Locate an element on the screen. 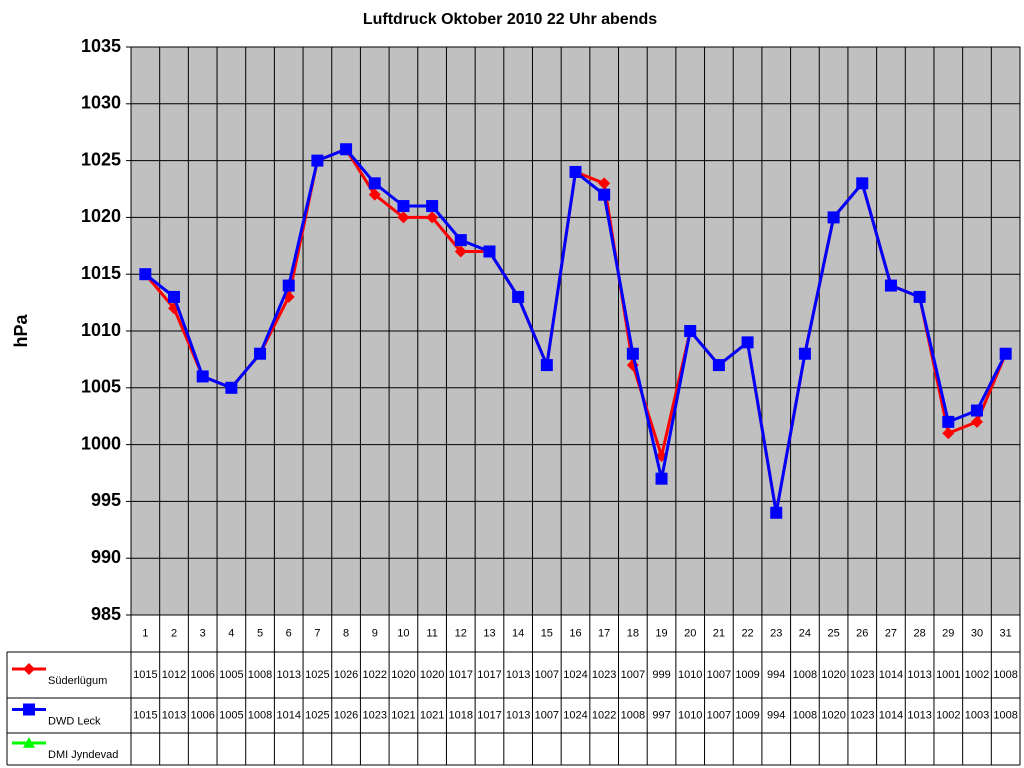  y-tick-label: 1025 is located at coordinates (101, 159).